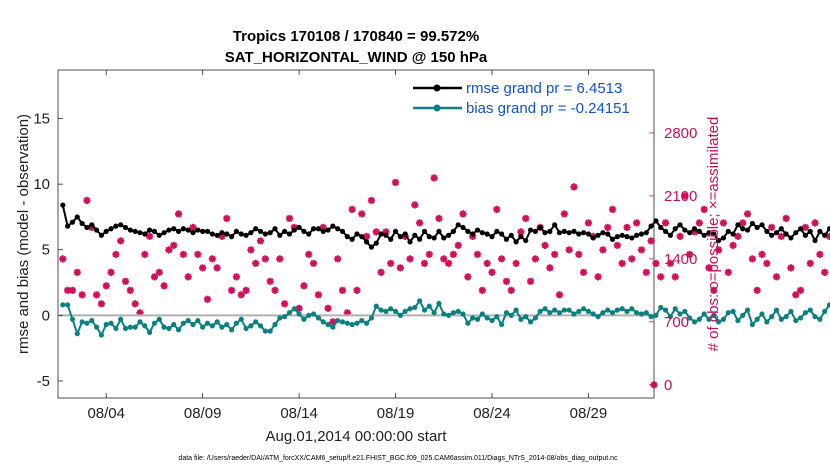 The height and width of the screenshot is (470, 830). Describe the element at coordinates (680, 133) in the screenshot. I see `y-right-tick-label: 2800` at that location.